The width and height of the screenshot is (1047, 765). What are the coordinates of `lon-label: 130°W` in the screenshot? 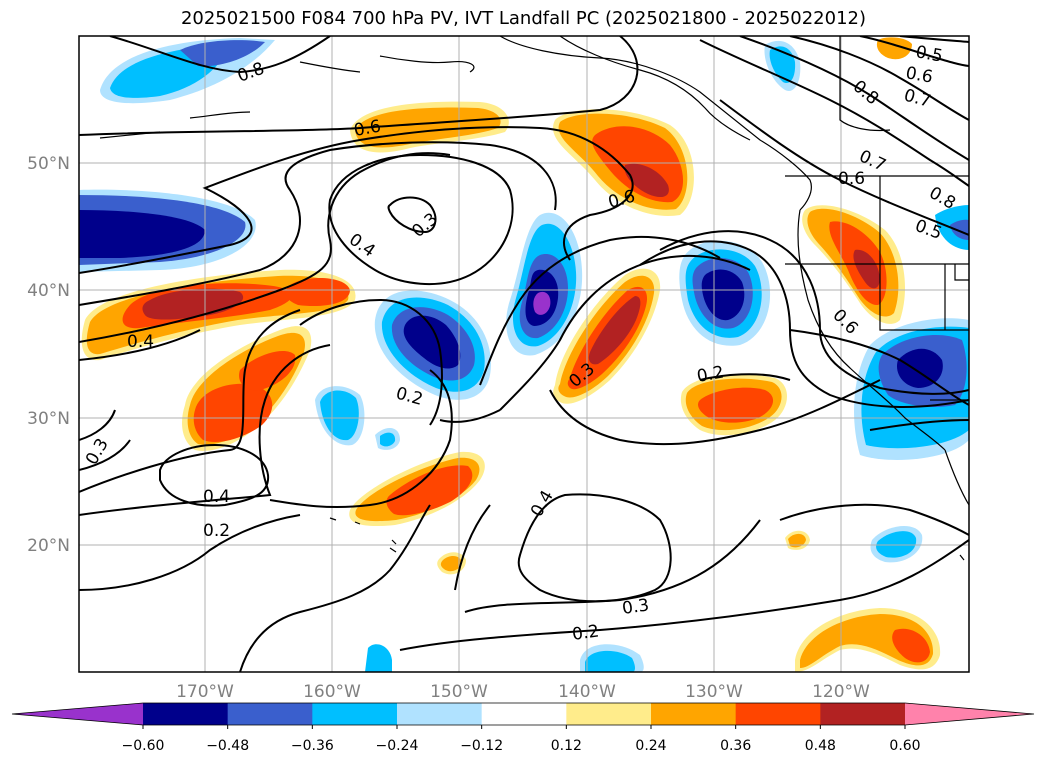 It's located at (714, 692).